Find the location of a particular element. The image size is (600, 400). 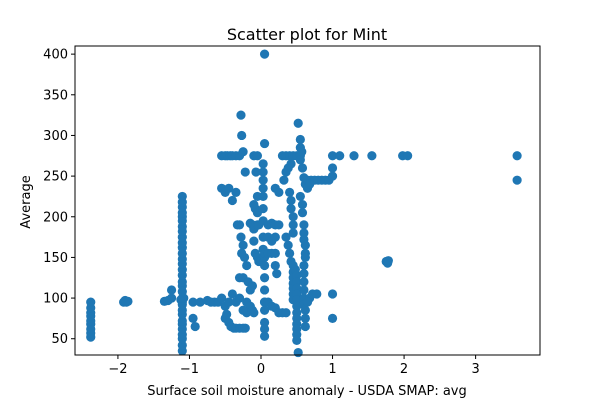

y-tick-label: 50 is located at coordinates (59, 339).